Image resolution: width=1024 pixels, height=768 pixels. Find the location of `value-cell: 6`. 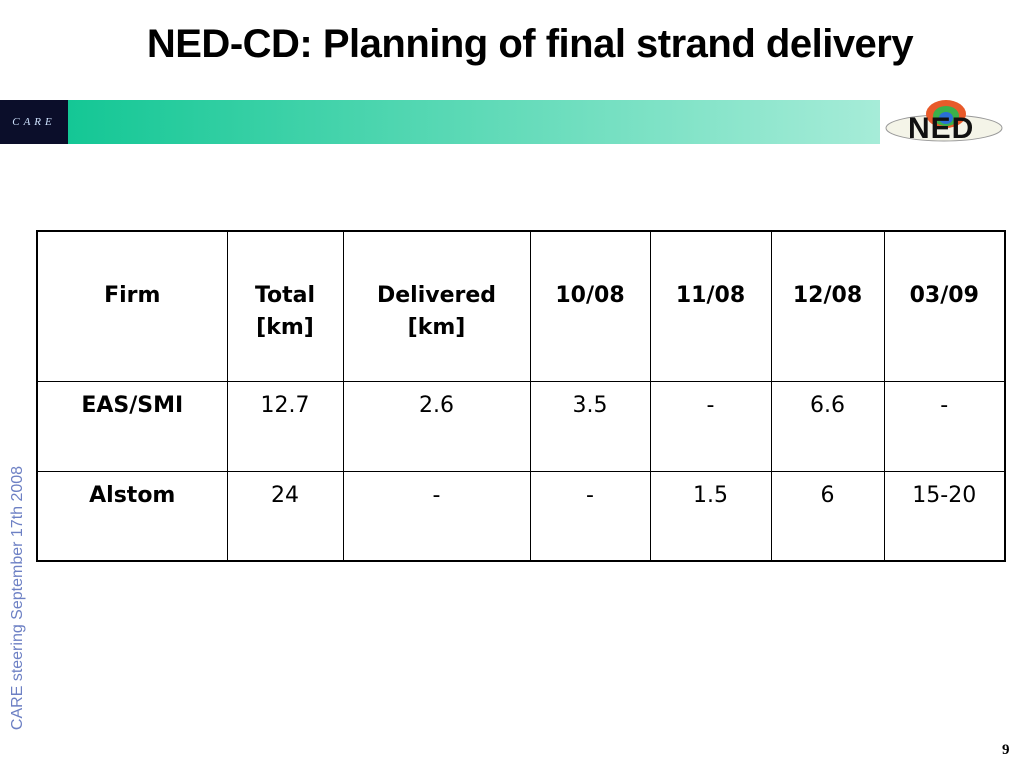

value-cell: 6 is located at coordinates (827, 516).